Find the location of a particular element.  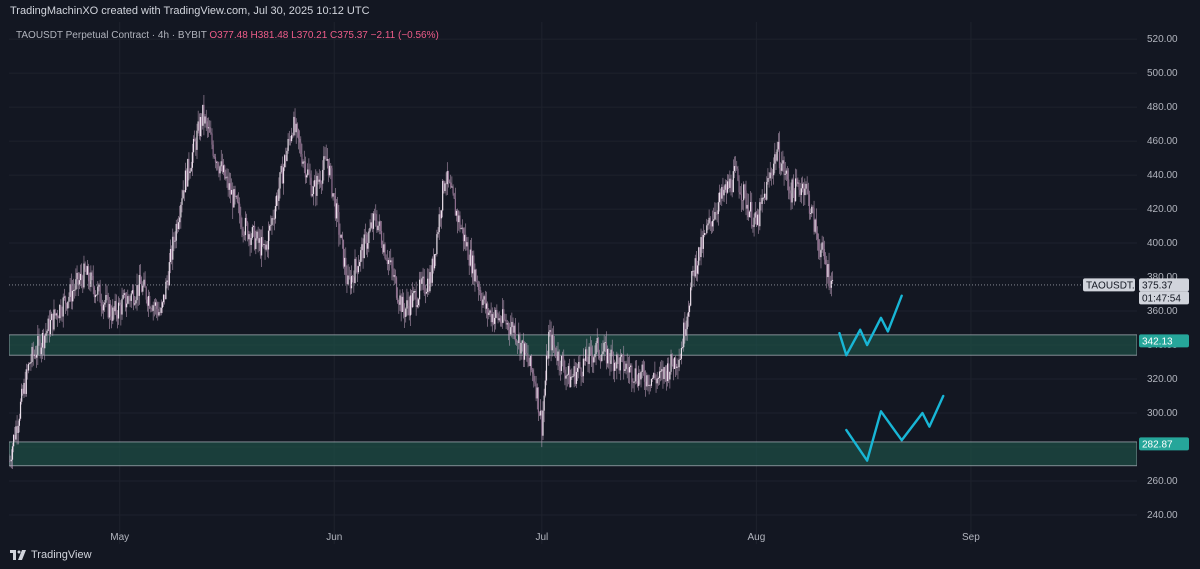

support-zone-upper is located at coordinates (573, 345).